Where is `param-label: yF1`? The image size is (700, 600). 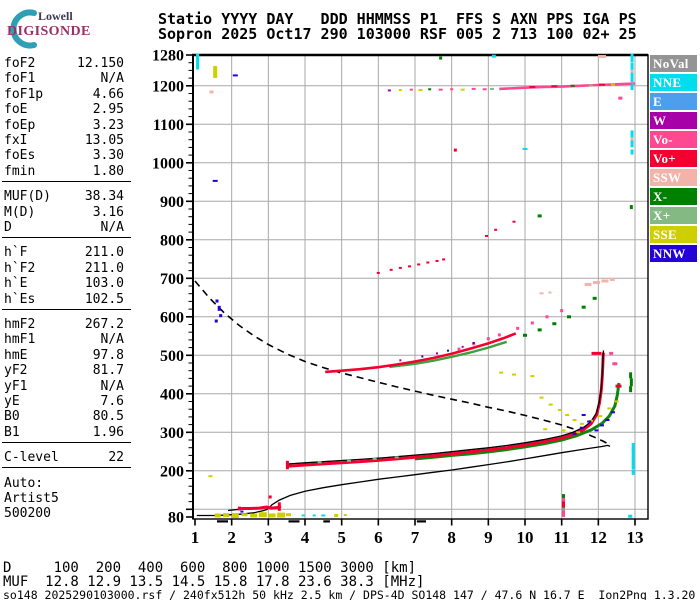 param-label: yF1 is located at coordinates (16, 386).